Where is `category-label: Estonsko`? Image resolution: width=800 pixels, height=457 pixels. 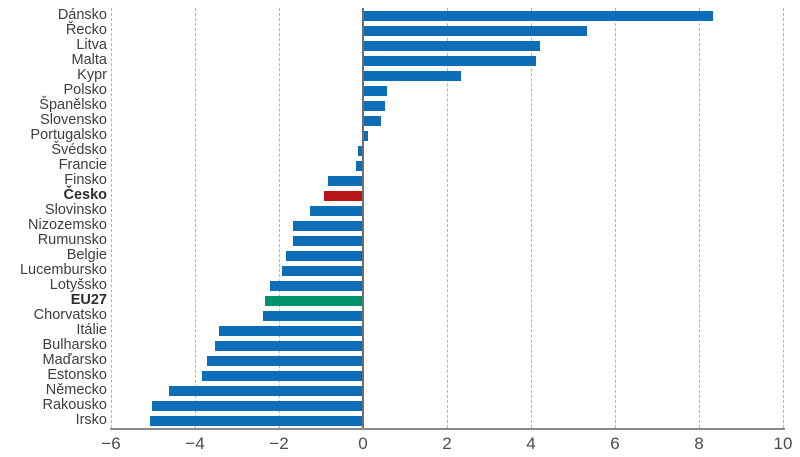
category-label: Estonsko is located at coordinates (77, 375).